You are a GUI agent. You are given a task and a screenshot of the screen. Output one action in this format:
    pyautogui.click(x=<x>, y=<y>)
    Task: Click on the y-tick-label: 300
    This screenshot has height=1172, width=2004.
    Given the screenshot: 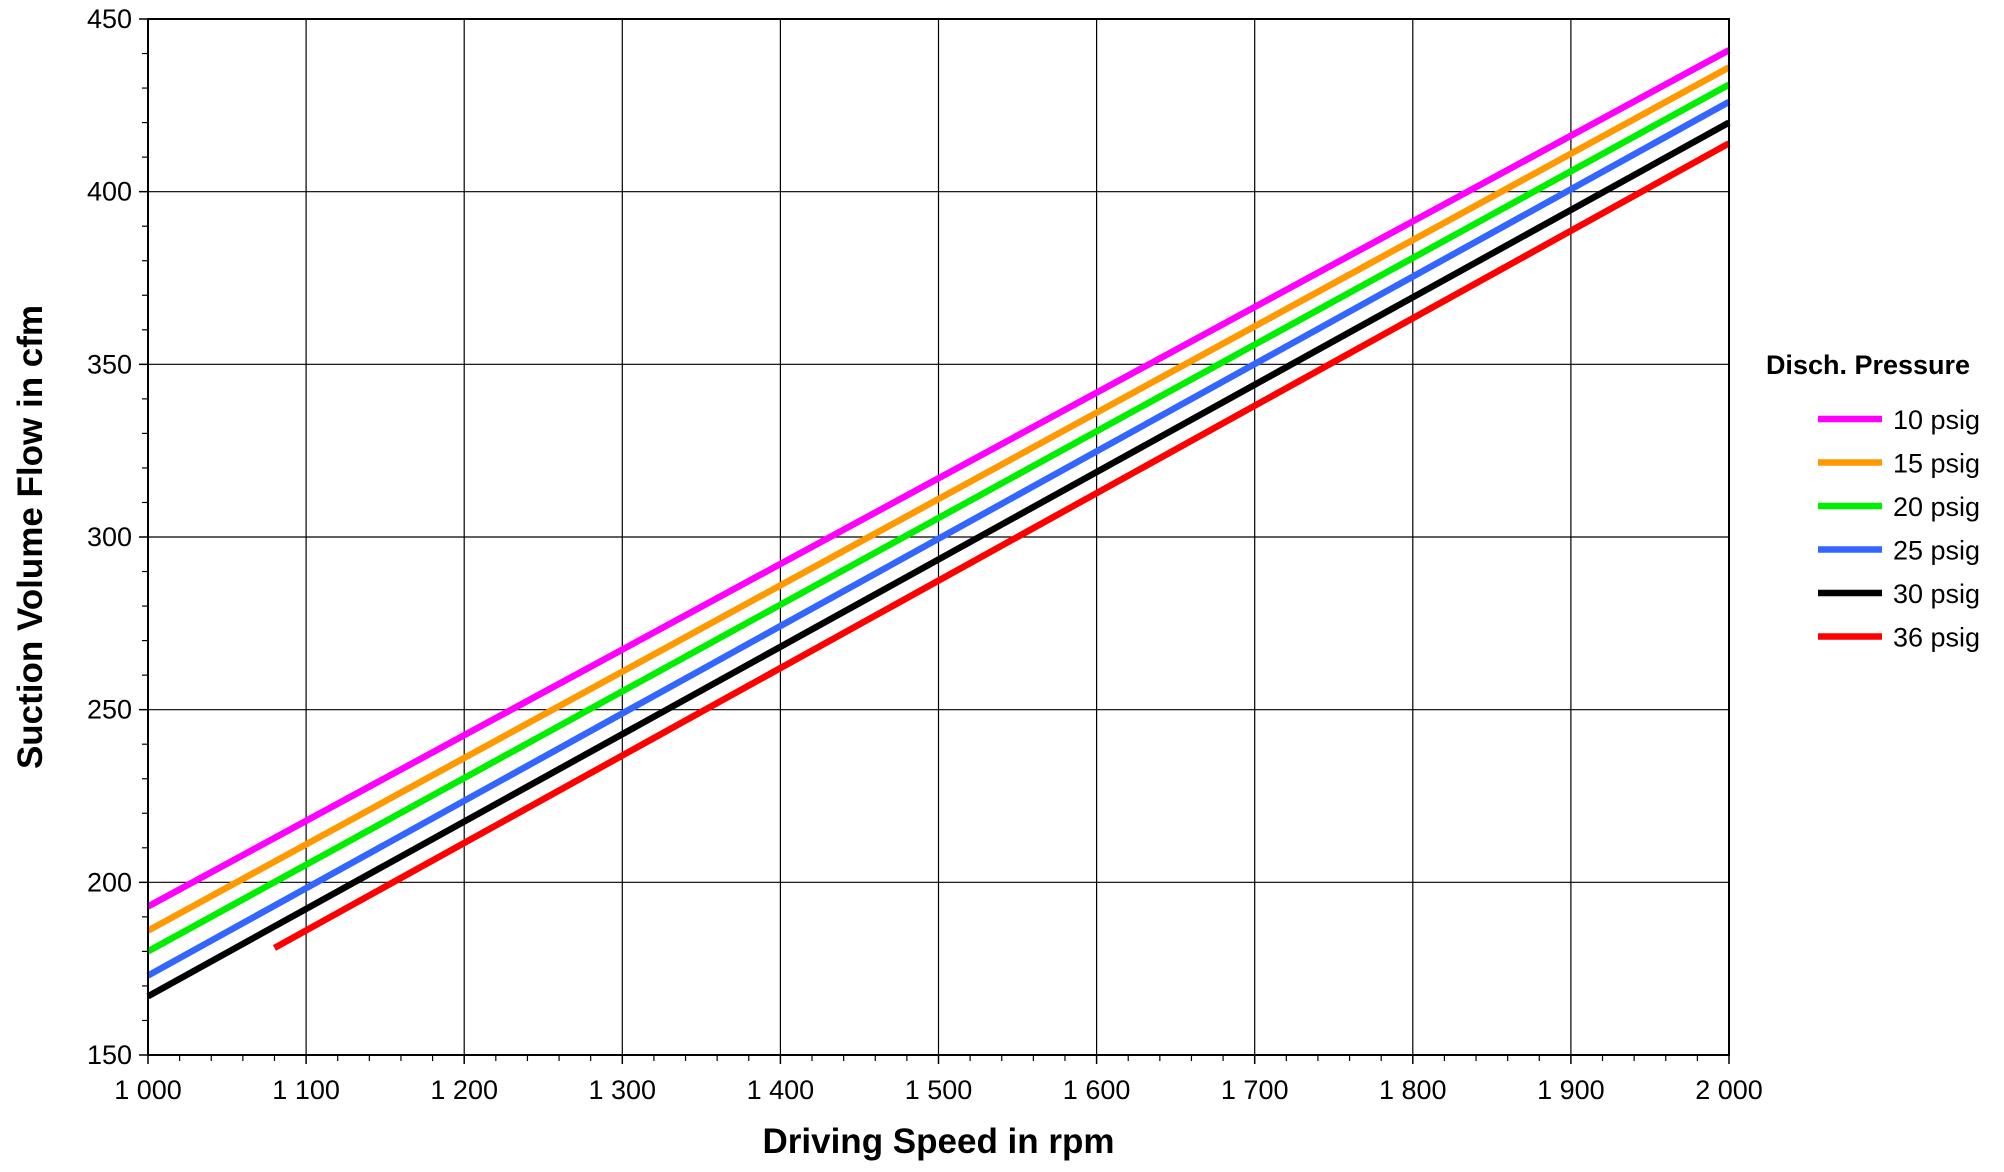 What is the action you would take?
    pyautogui.click(x=109, y=537)
    